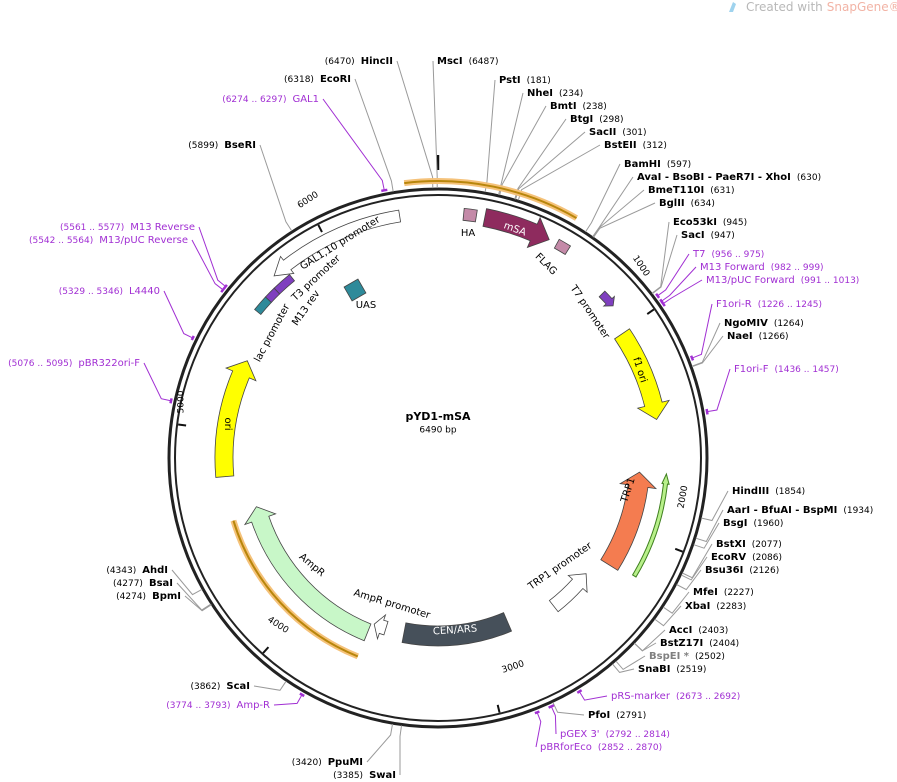 This screenshot has height=782, width=897. I want to click on enzyme-label: NheI (234), so click(555, 93).